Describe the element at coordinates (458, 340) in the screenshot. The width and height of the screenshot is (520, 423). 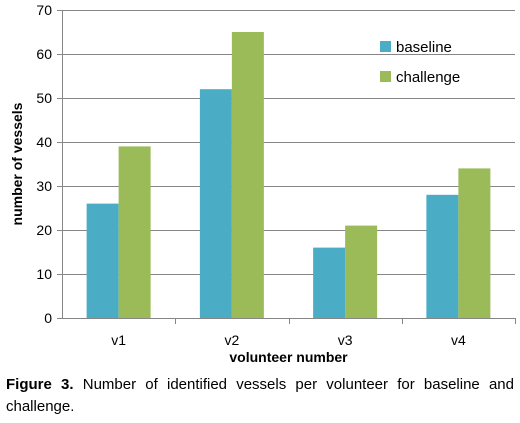
I see `x-tick-label: v4` at that location.